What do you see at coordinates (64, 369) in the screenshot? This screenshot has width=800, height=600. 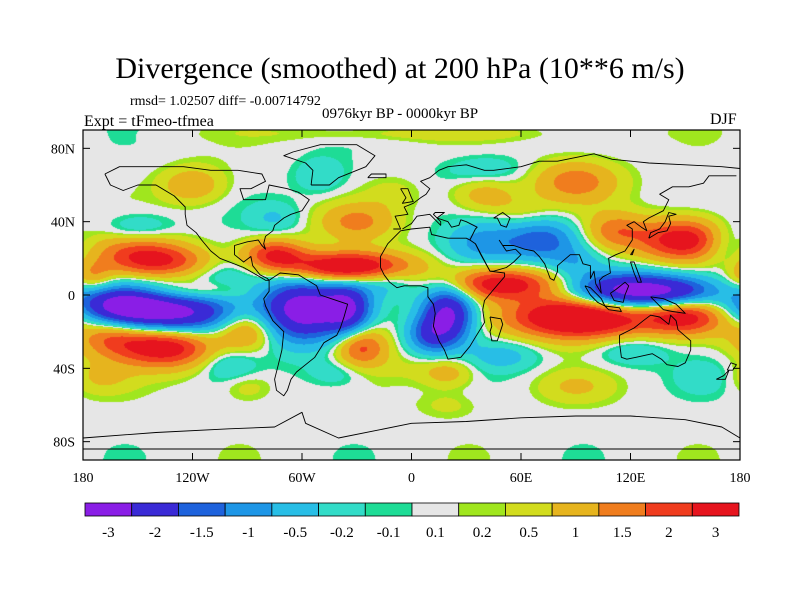 I see `y-tick-label: 40S` at bounding box center [64, 369].